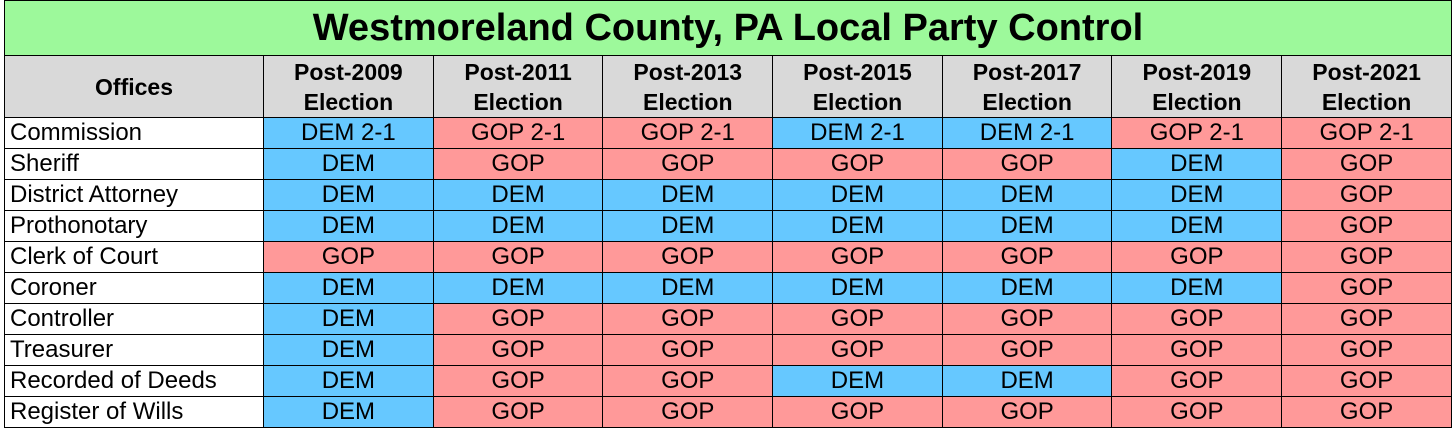 The image size is (1456, 437). I want to click on offices-header: Offices, so click(134, 86).